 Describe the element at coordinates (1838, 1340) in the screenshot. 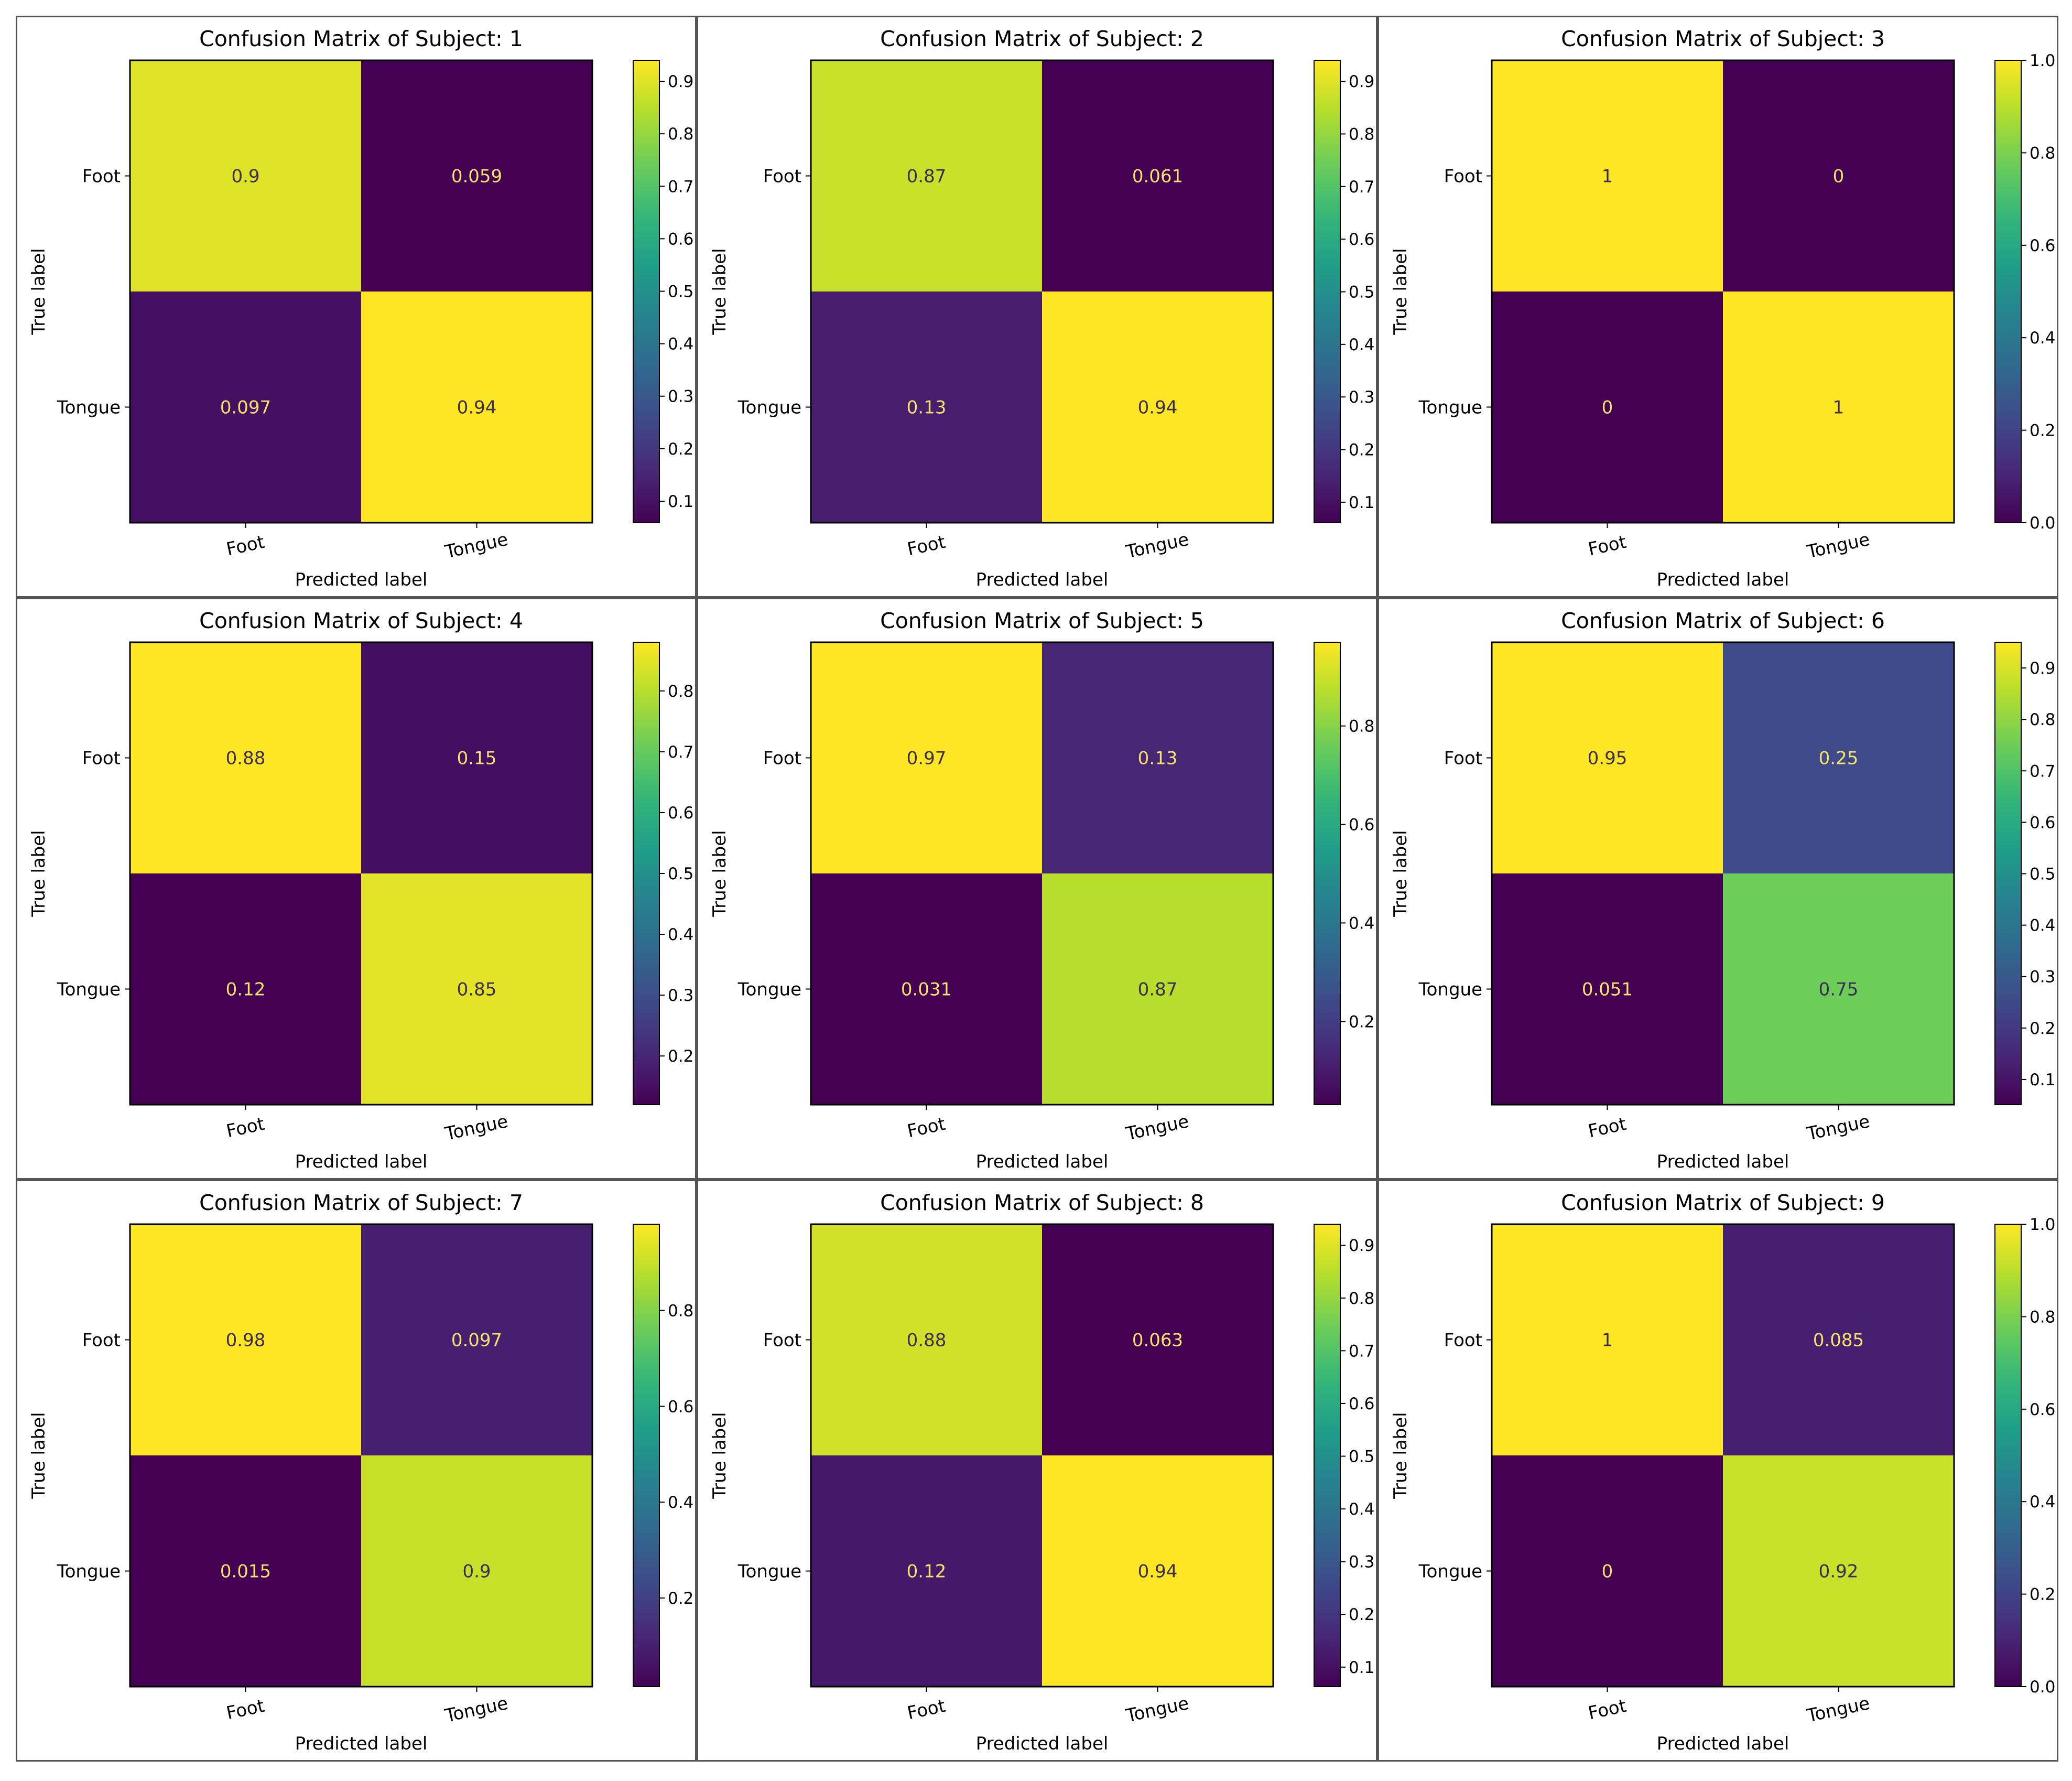

I see `cell-value-label: 0.085` at that location.